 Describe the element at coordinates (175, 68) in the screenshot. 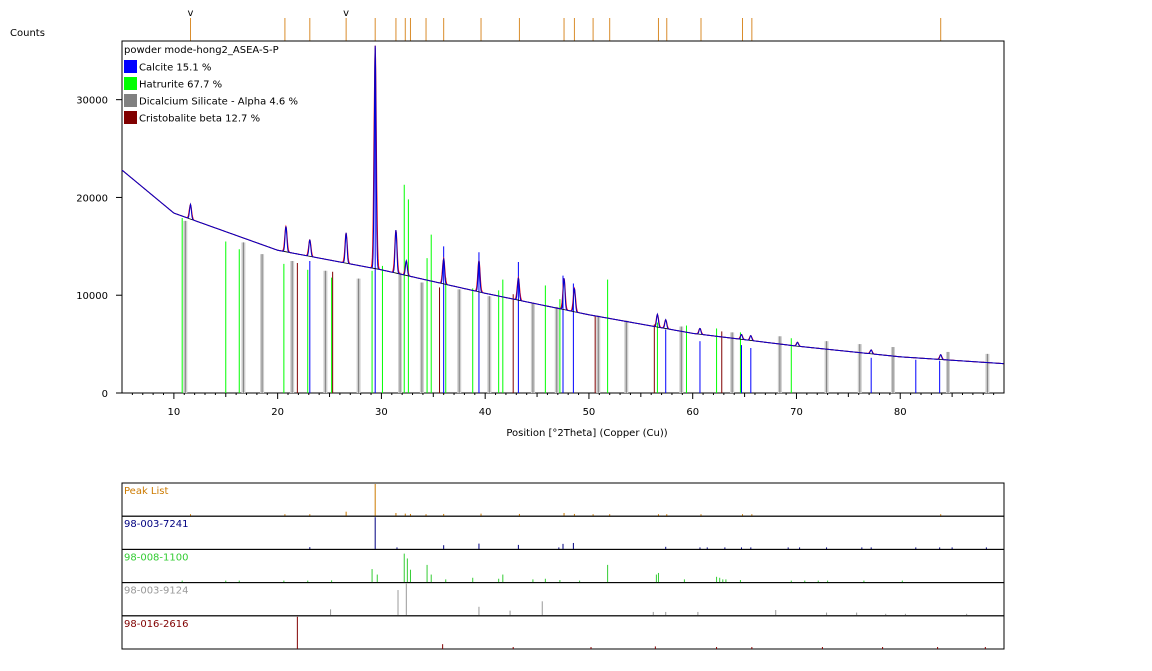

I see `legend-label-0: Calcite 15.1 %` at that location.